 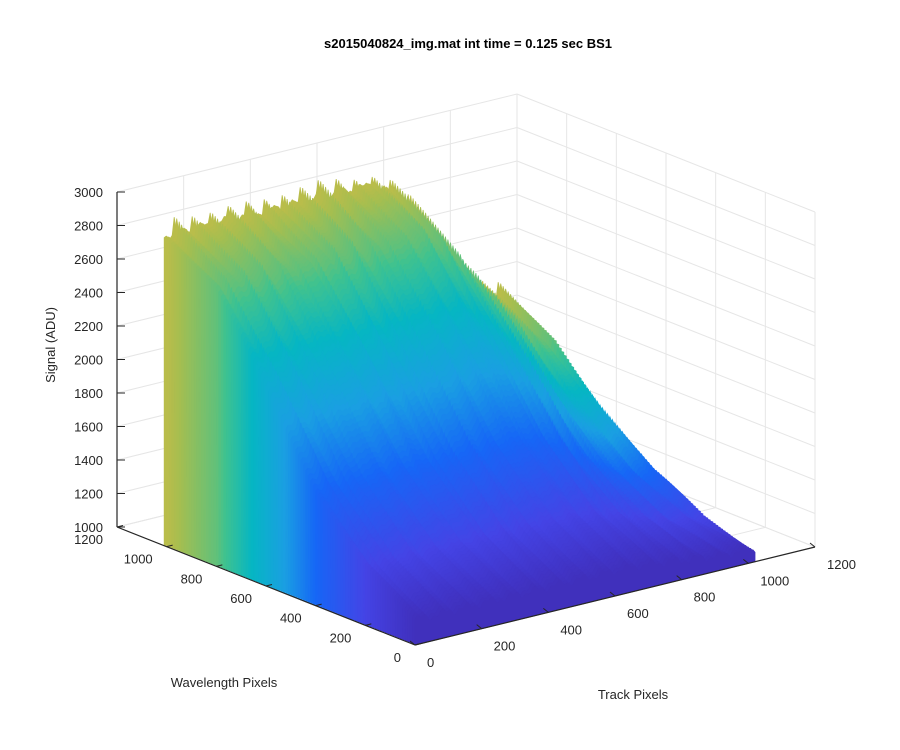 I want to click on z-tick-label: 2800, so click(x=88, y=226).